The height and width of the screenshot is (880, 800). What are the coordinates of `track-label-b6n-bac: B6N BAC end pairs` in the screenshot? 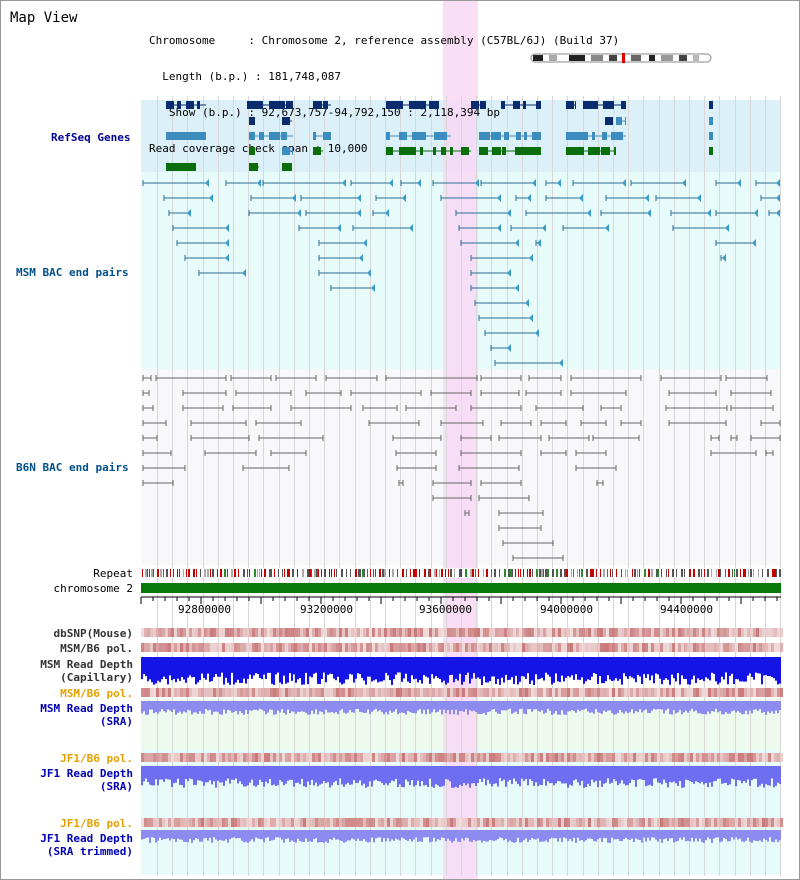 It's located at (72, 467).